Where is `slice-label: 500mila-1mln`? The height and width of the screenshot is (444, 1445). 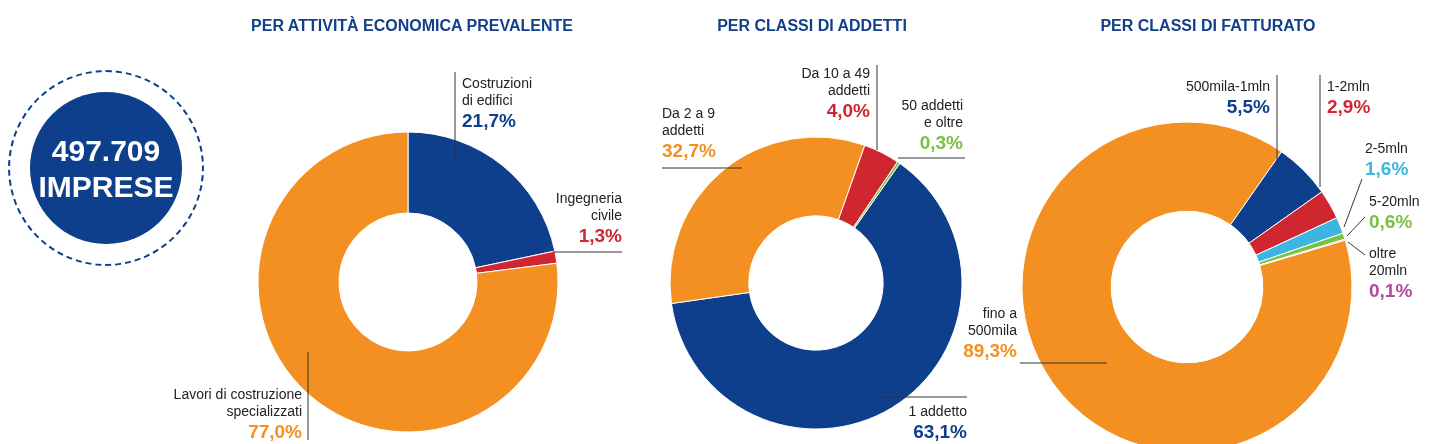 slice-label: 500mila-1mln is located at coordinates (1227, 85).